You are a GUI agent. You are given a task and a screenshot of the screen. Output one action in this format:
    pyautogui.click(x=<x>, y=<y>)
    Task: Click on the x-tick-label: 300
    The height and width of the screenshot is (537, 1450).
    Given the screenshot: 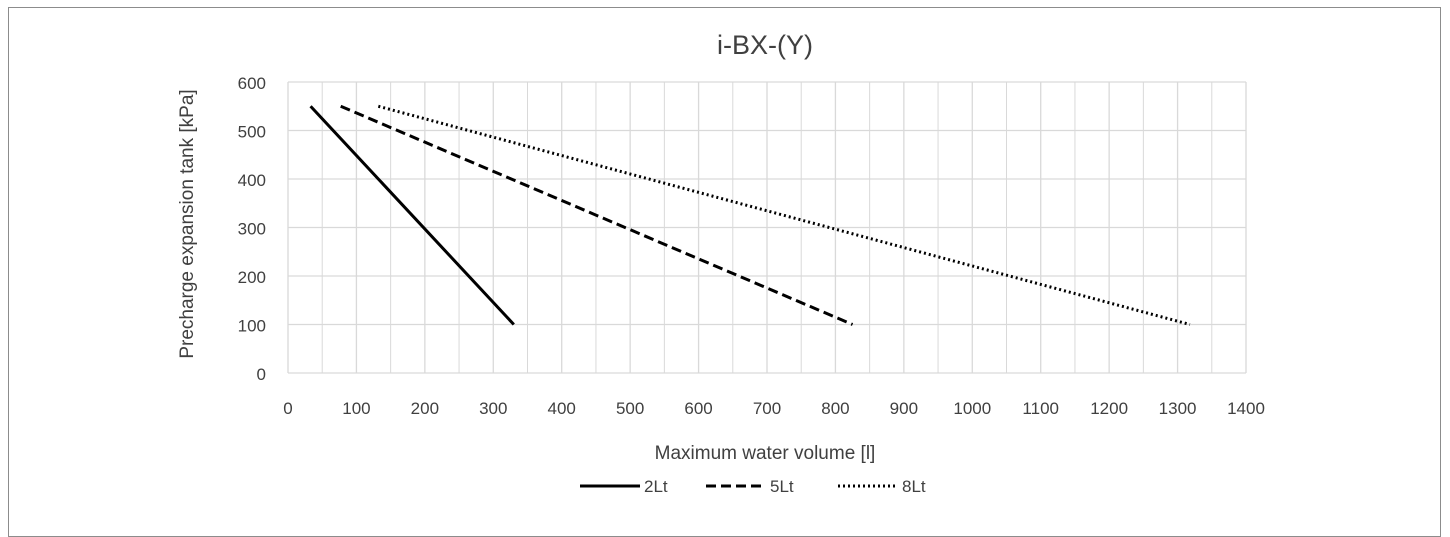 What is the action you would take?
    pyautogui.click(x=493, y=408)
    